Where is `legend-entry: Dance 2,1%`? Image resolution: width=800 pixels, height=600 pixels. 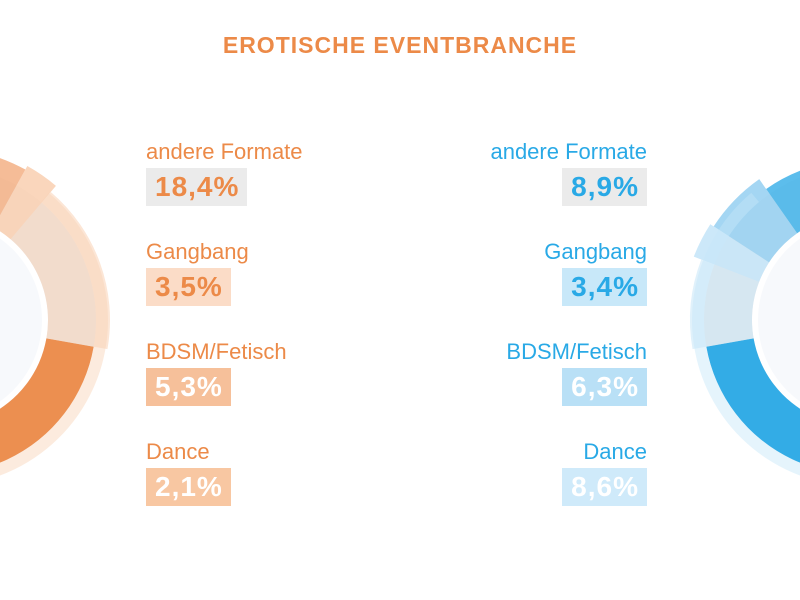
legend-entry: Dance 2,1% is located at coordinates (266, 488).